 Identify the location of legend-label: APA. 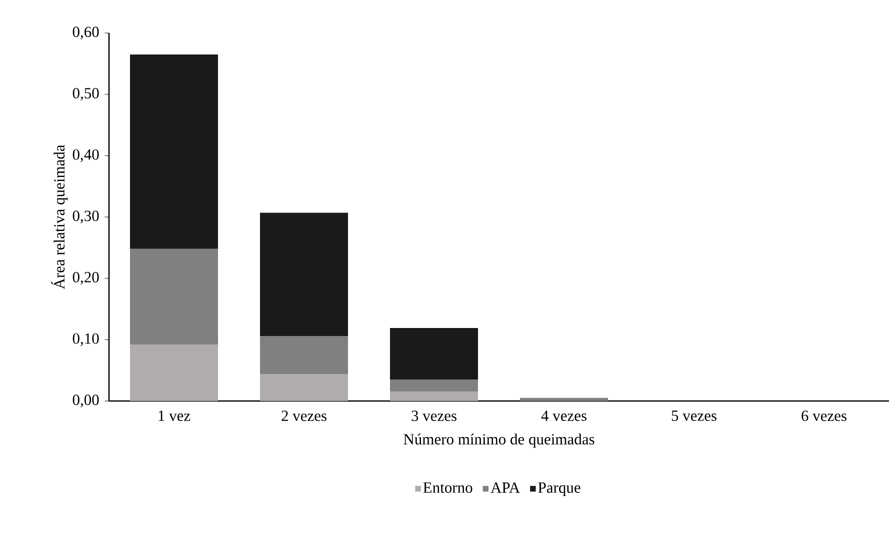
(505, 487).